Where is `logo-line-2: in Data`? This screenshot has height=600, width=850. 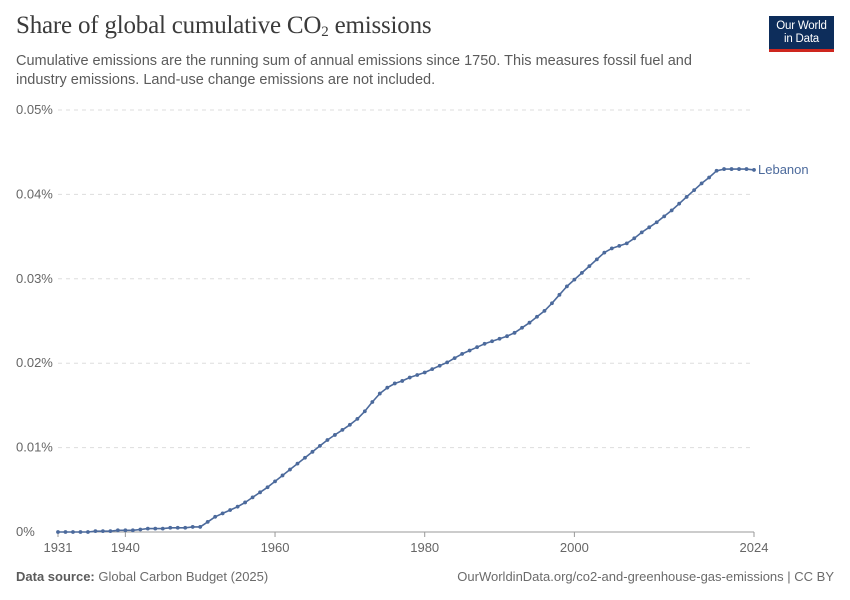 logo-line-2: in Data is located at coordinates (801, 39).